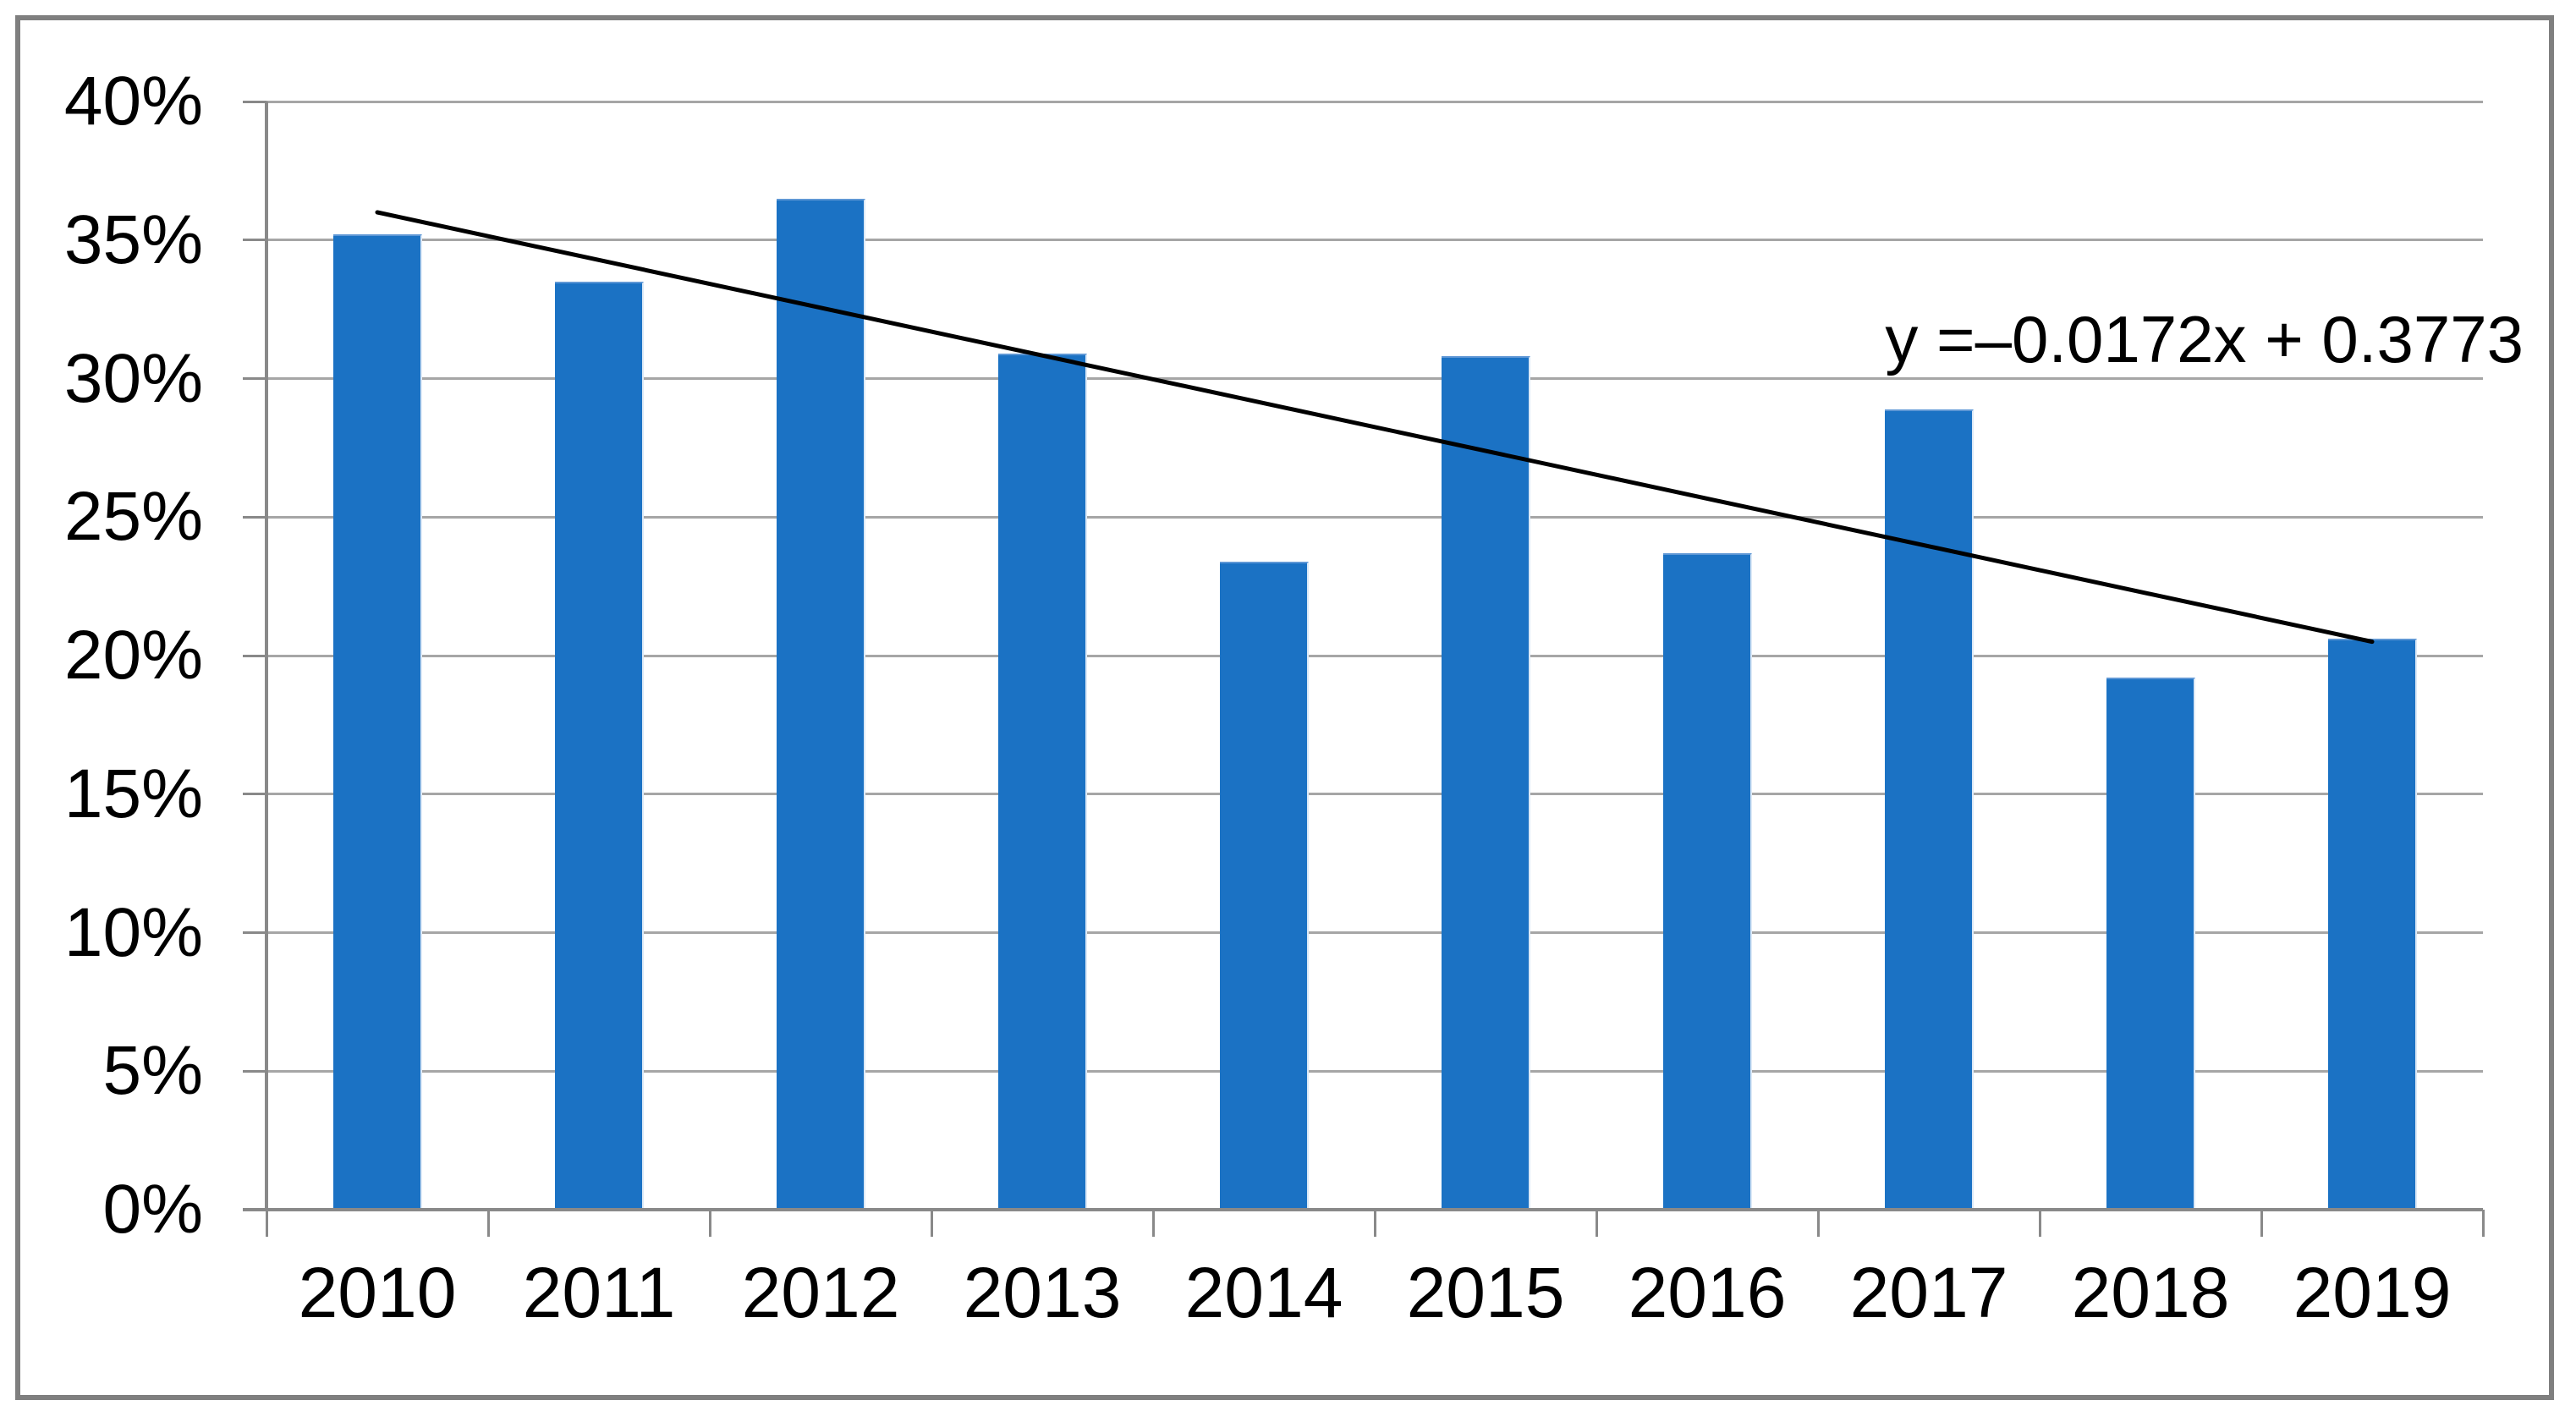 This screenshot has height=1422, width=2576. Describe the element at coordinates (2204, 339) in the screenshot. I see `trendline-equation-label: y =–0.0172x + 0.3773` at that location.